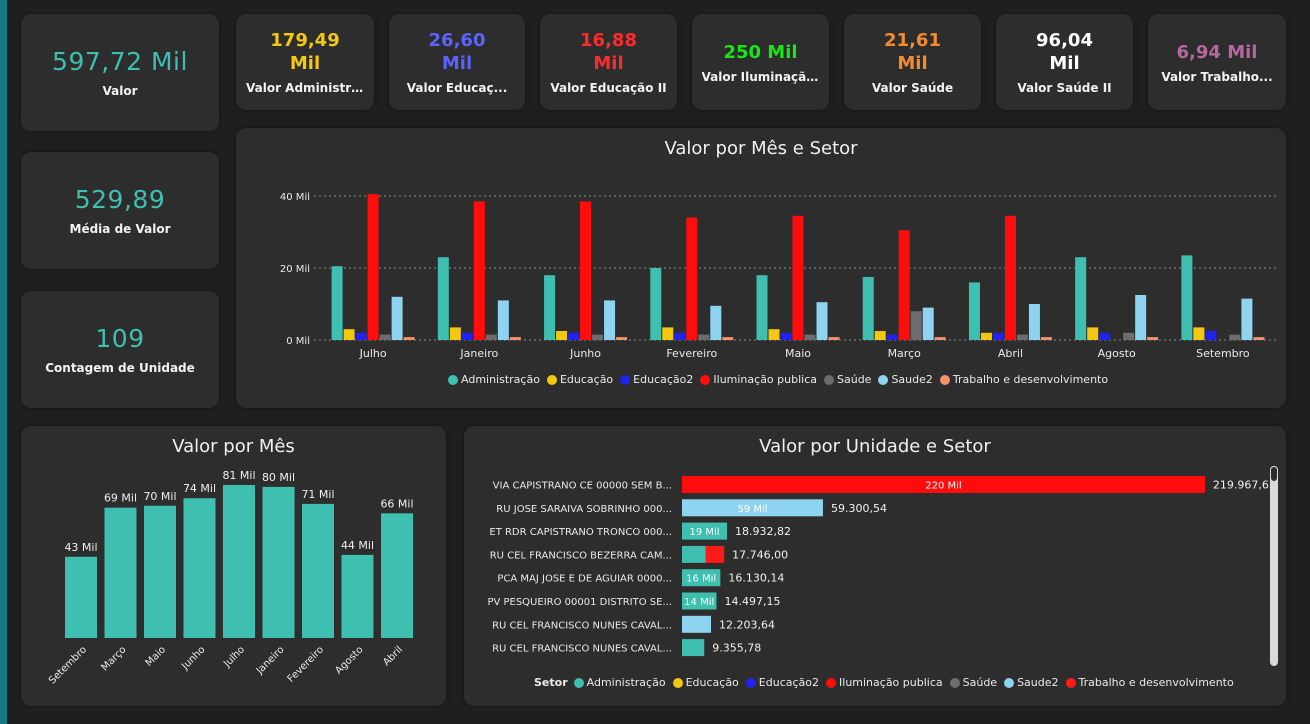 This screenshot has width=1310, height=724. What do you see at coordinates (373, 353) in the screenshot?
I see `x-tick-label: Julho` at bounding box center [373, 353].